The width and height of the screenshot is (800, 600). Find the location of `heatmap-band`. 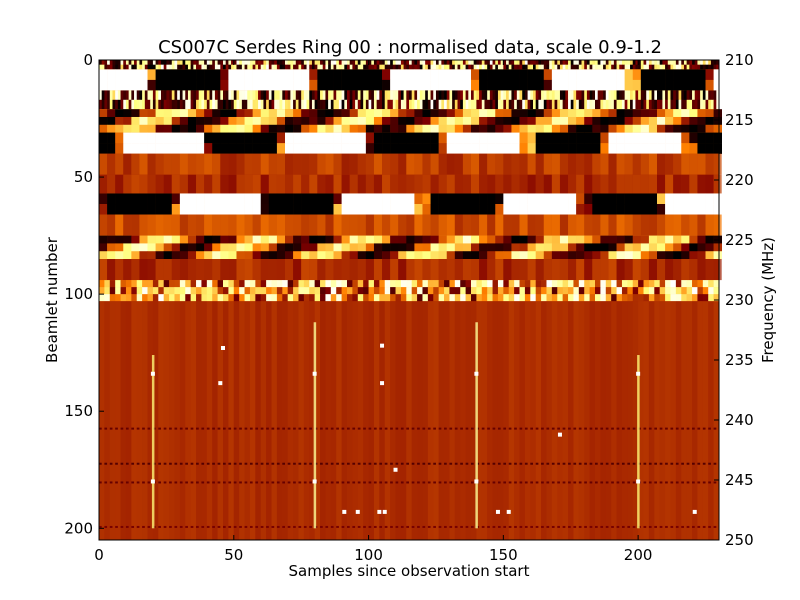

heatmap-band is located at coordinates (410, 143).